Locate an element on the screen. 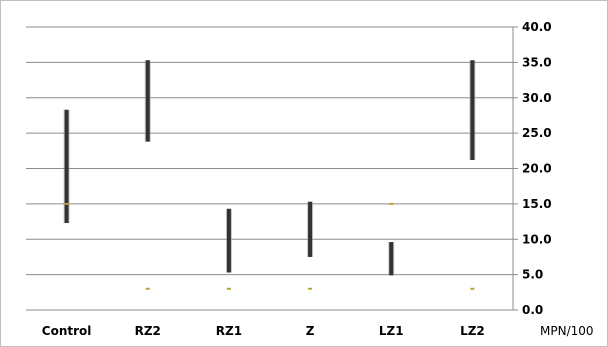 Image resolution: width=608 pixels, height=347 pixels. y-tick-label: 35.0 is located at coordinates (537, 62).